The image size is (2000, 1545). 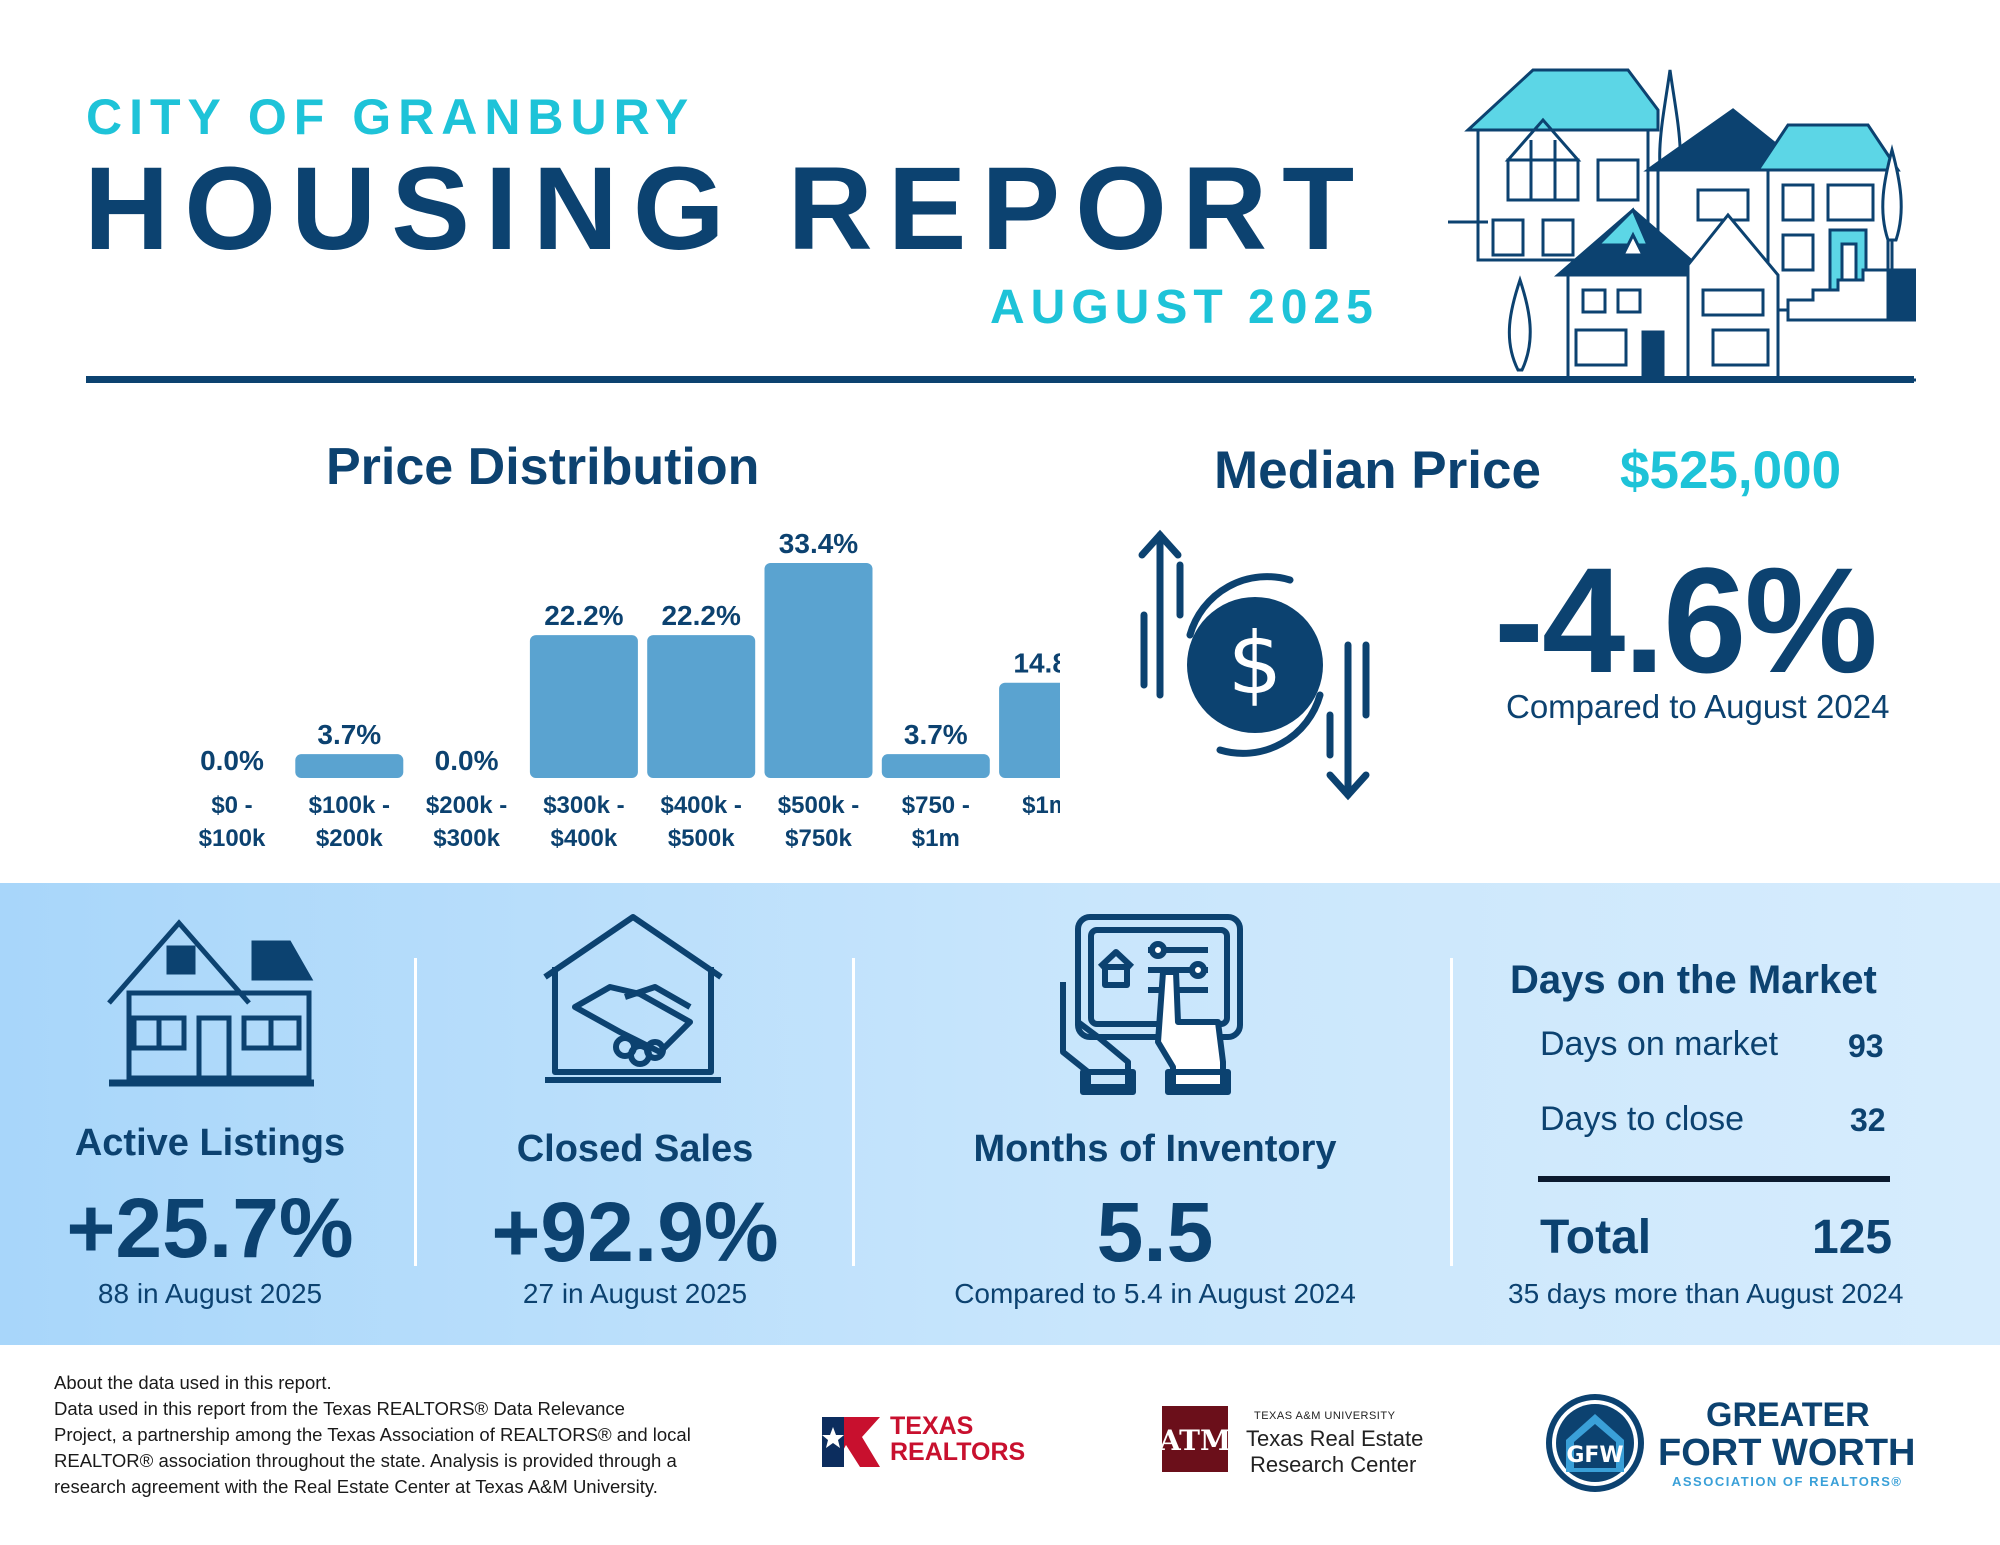 What do you see at coordinates (1155, 1149) in the screenshot?
I see `months-inventory-title: Months of Inventory` at bounding box center [1155, 1149].